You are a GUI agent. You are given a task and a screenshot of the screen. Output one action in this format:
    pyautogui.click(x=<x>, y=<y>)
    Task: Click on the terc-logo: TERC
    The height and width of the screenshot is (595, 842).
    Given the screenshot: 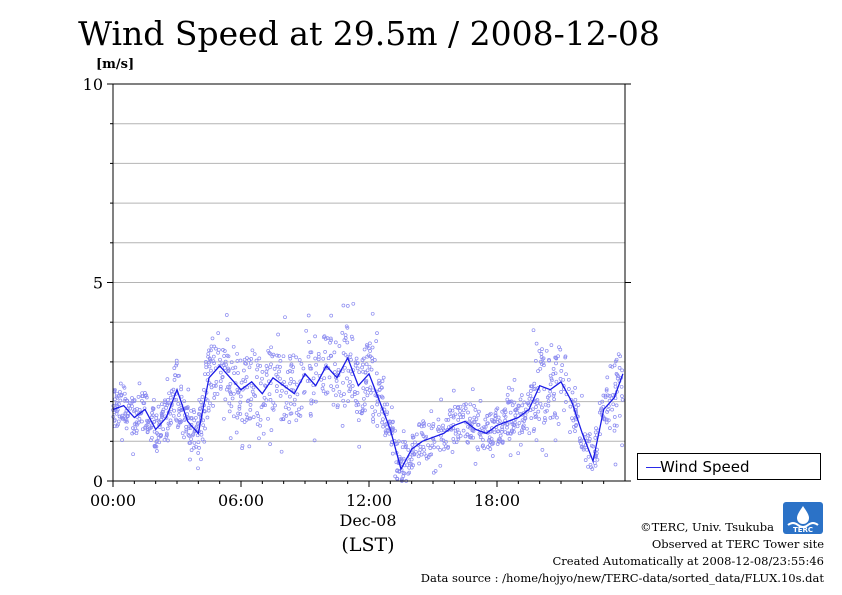 What is the action you would take?
    pyautogui.click(x=803, y=518)
    